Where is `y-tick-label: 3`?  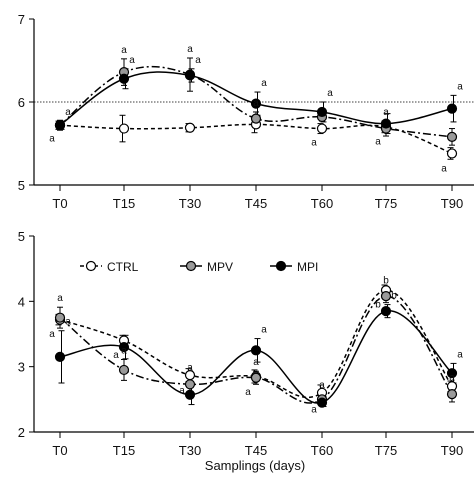
y-tick-label: 3 is located at coordinates (21, 367).